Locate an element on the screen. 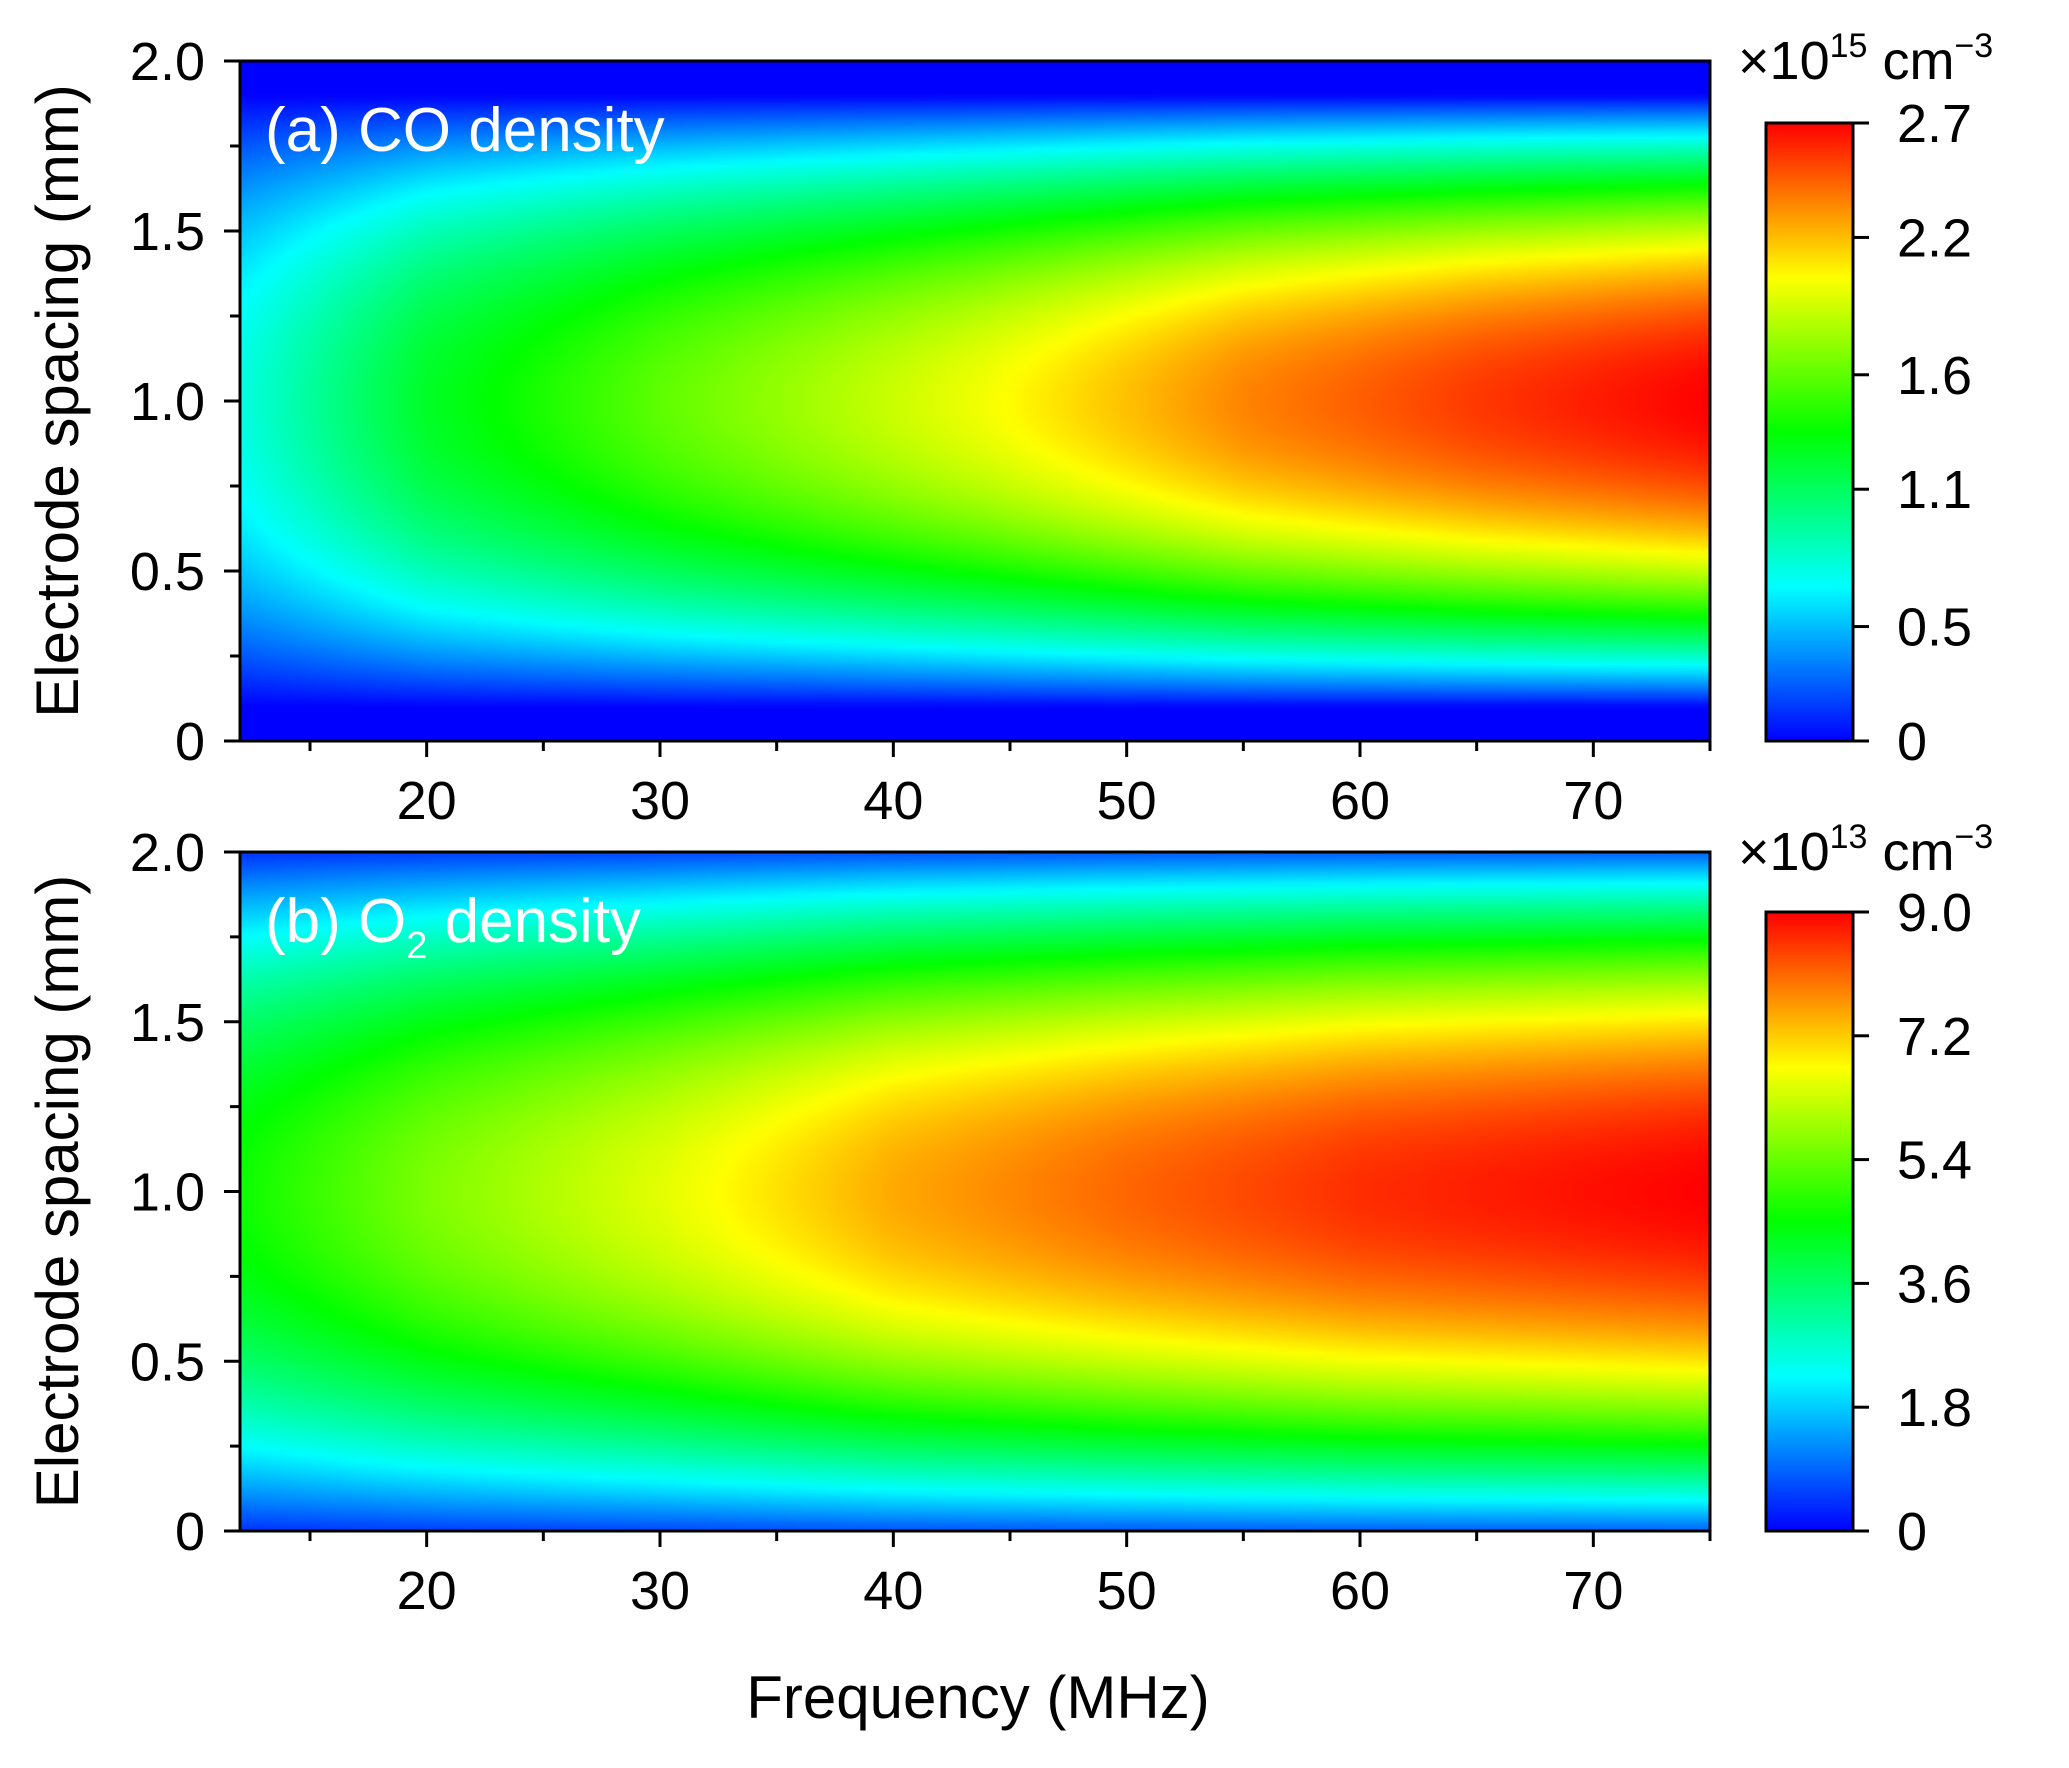  colorbar-tick-label: 7.2 is located at coordinates (1934, 1037).